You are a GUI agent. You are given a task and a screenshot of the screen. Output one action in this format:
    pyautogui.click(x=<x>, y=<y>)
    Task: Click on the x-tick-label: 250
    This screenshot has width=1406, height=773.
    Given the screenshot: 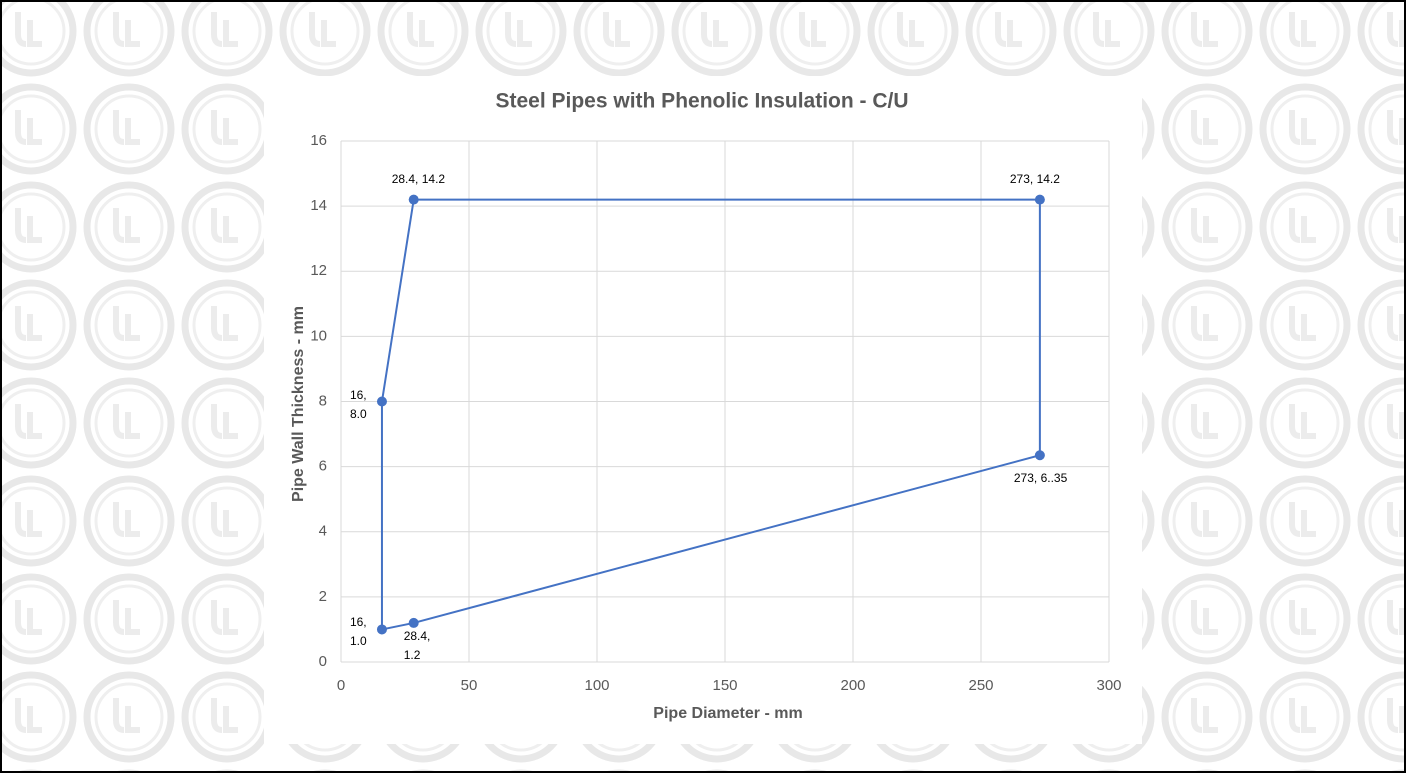 What is the action you would take?
    pyautogui.click(x=980, y=685)
    